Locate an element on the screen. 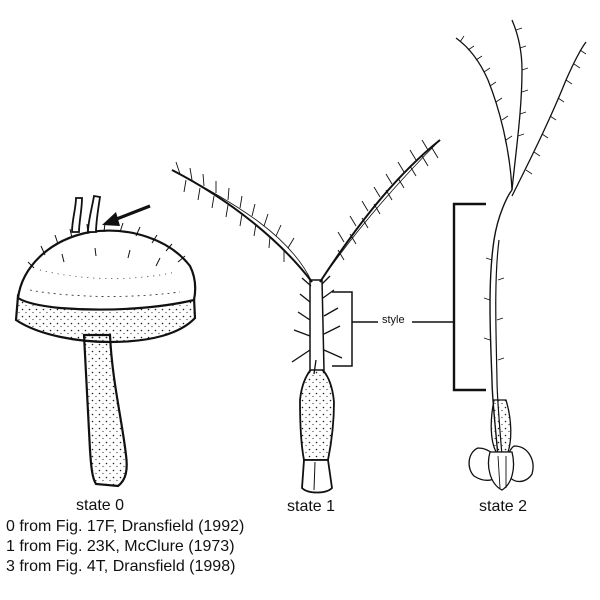  state-0-drawing is located at coordinates (105, 341).